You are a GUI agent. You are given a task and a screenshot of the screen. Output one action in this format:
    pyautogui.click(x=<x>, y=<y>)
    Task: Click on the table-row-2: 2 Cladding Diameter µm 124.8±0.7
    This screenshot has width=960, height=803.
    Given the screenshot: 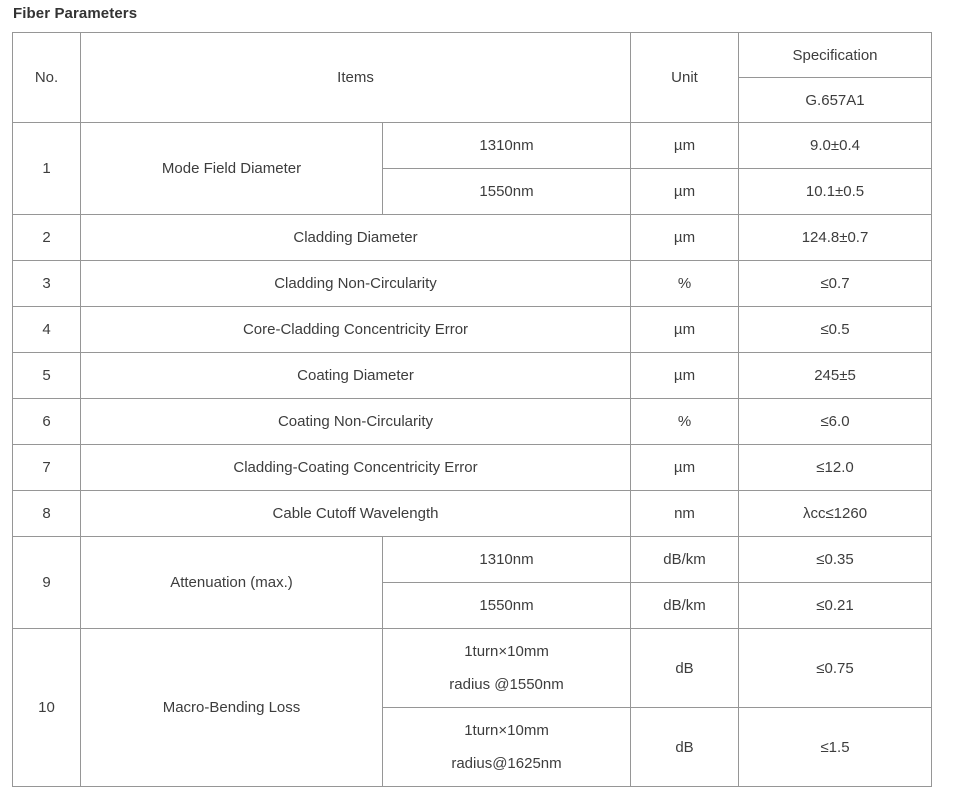 What is the action you would take?
    pyautogui.click(x=472, y=237)
    